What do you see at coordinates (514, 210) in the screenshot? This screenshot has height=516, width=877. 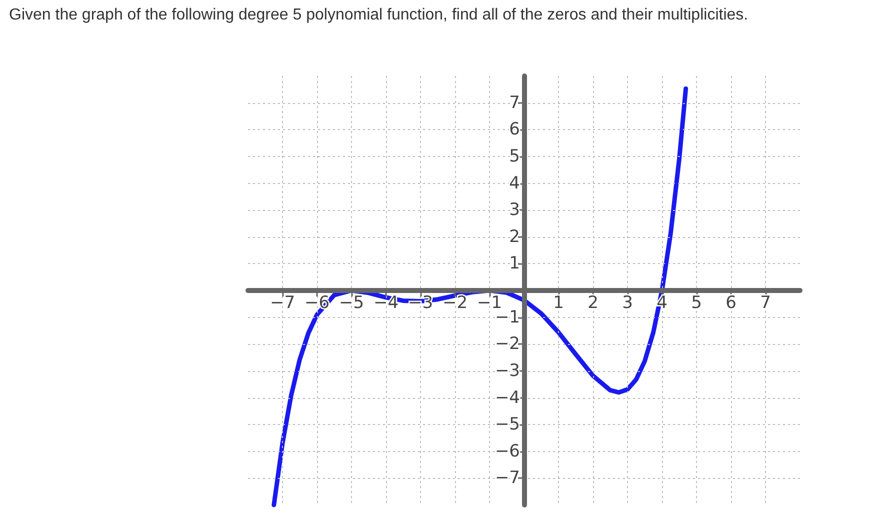 I see `y-tick-label: 3` at bounding box center [514, 210].